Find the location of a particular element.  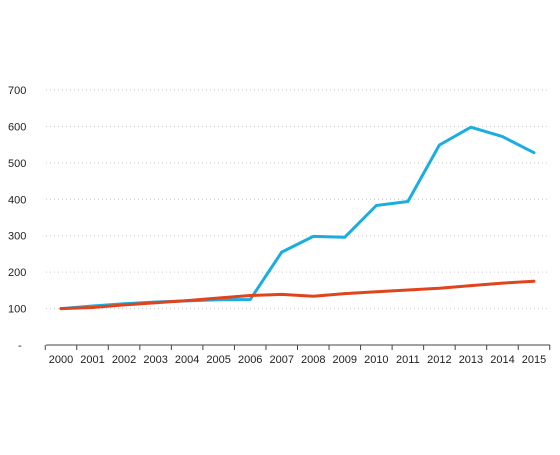

x-tick-label: 2007 is located at coordinates (281, 360).